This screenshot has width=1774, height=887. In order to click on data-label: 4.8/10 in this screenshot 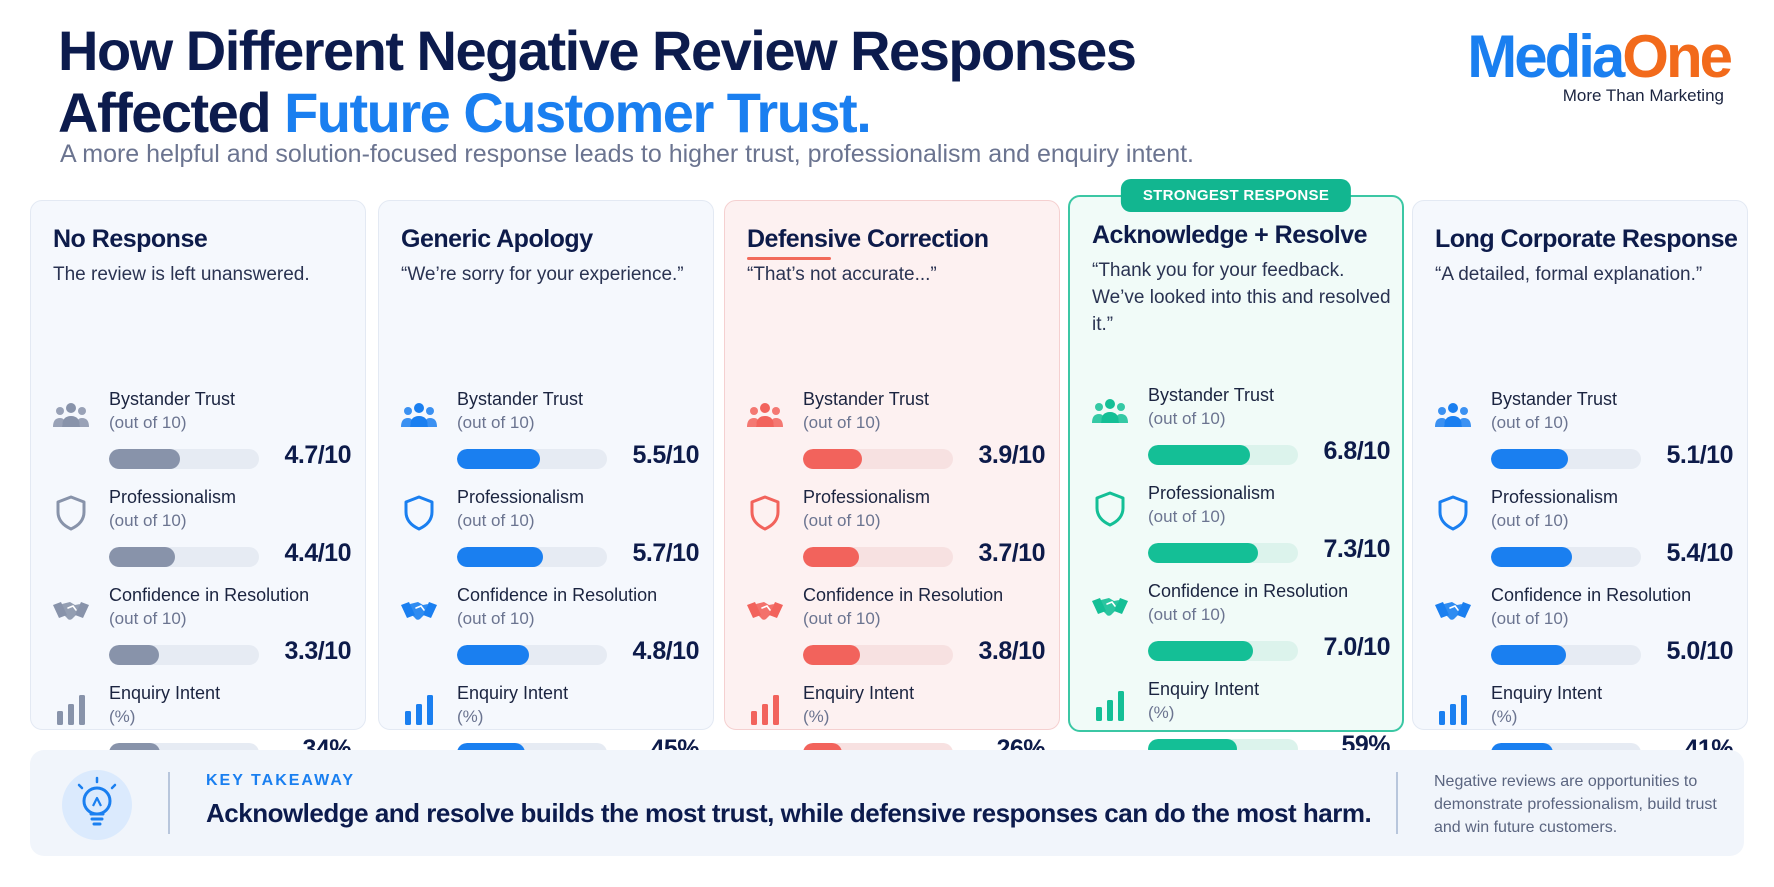, I will do `click(665, 651)`.